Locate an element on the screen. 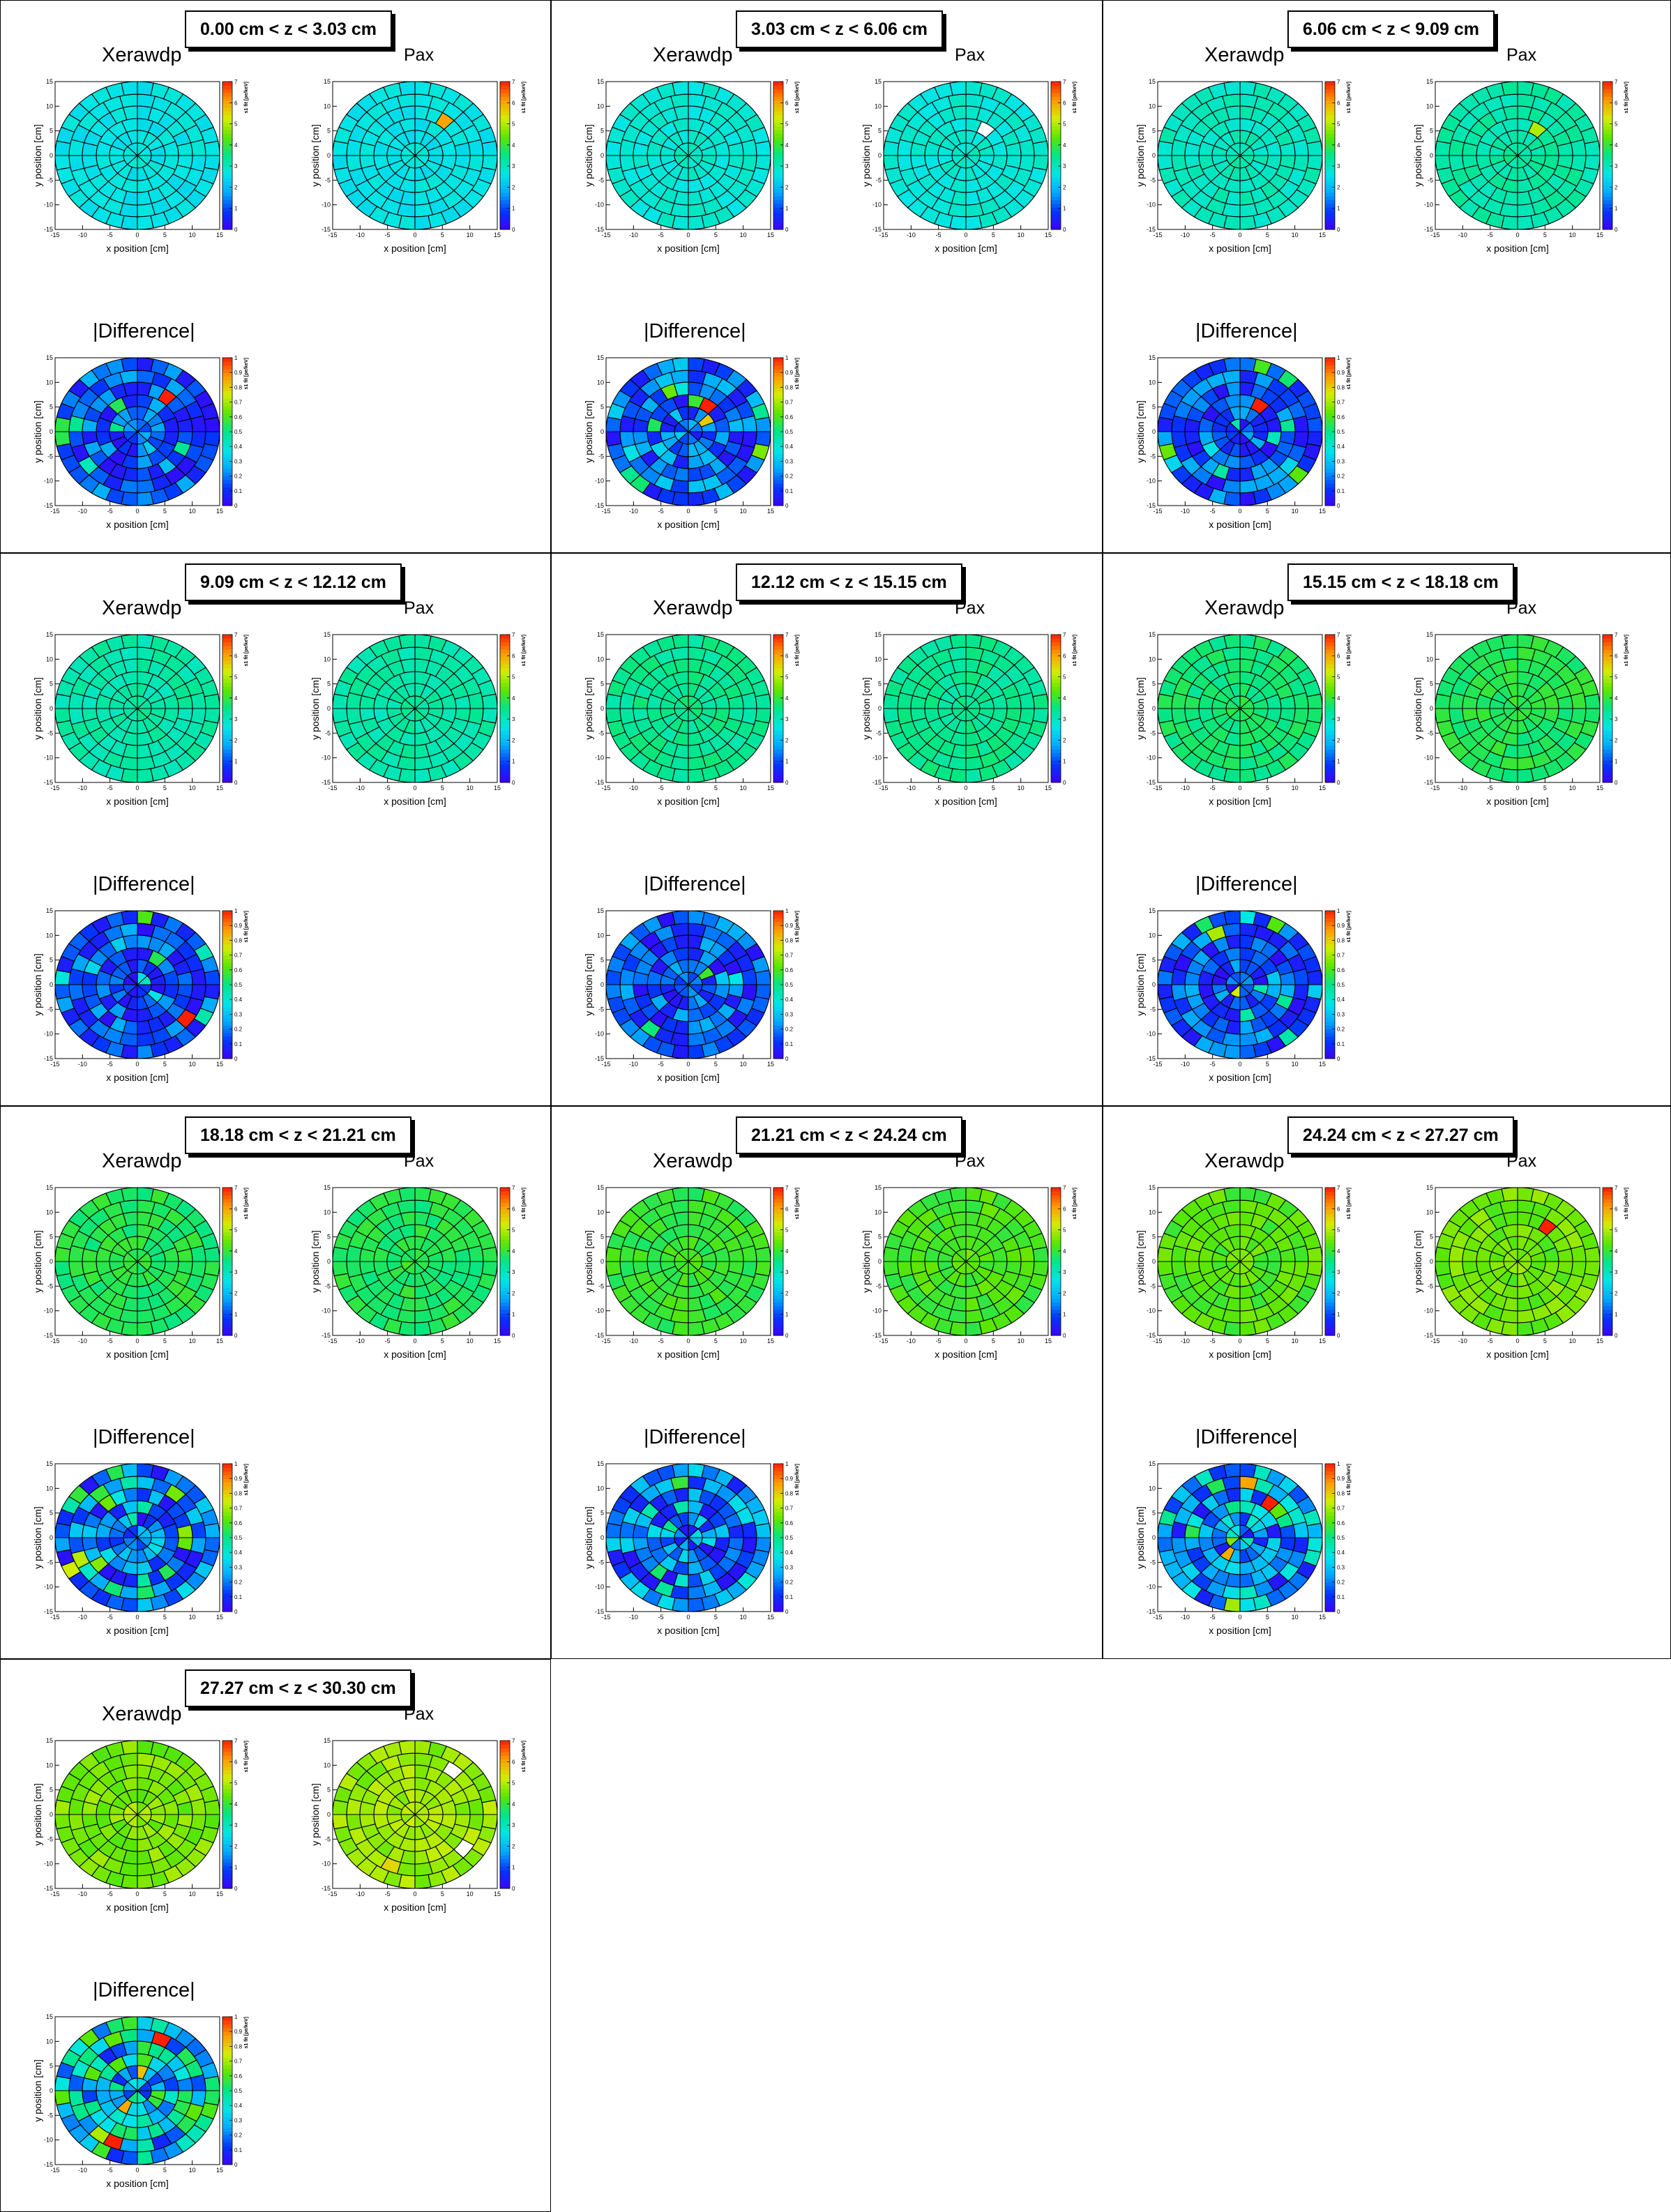  y-tick-label: 0 is located at coordinates (1431, 708).